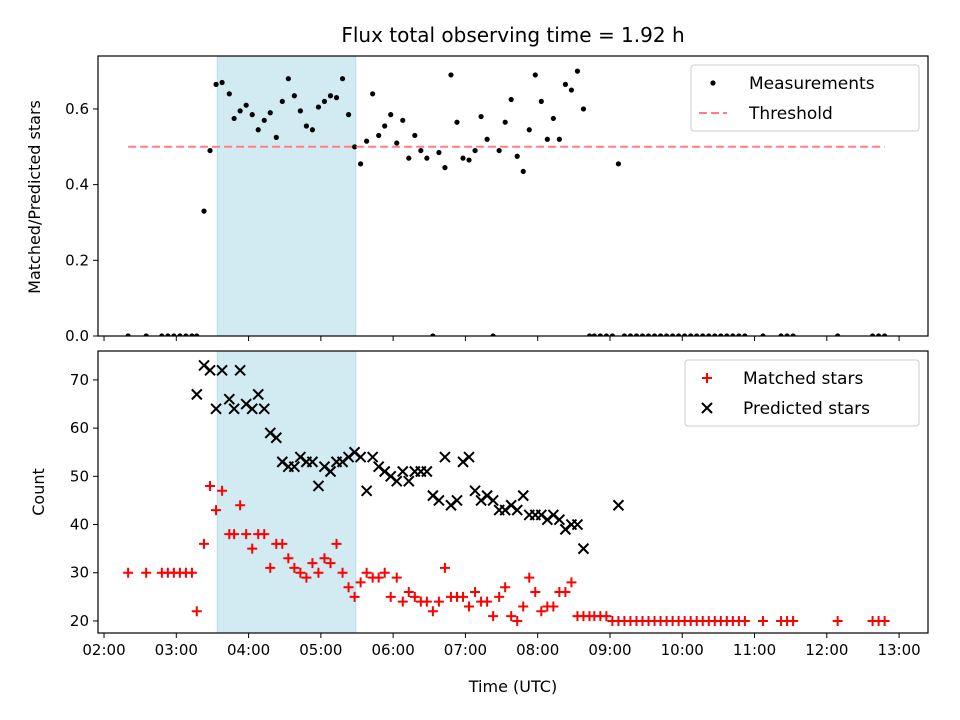 The height and width of the screenshot is (720, 960). Describe the element at coordinates (176, 650) in the screenshot. I see `bottom-x-tick-label: 03:00` at that location.